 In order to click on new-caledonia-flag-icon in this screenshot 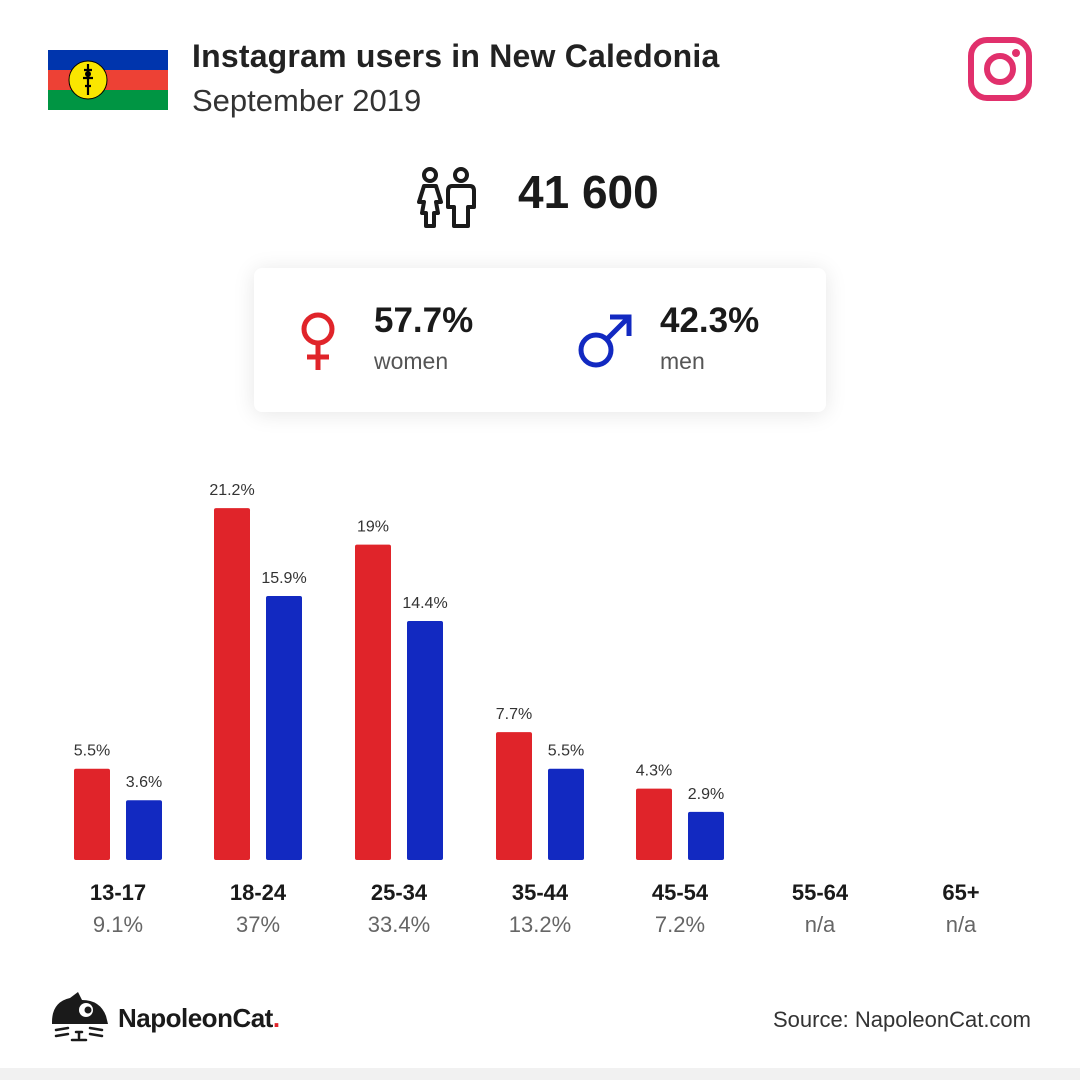, I will do `click(108, 80)`.